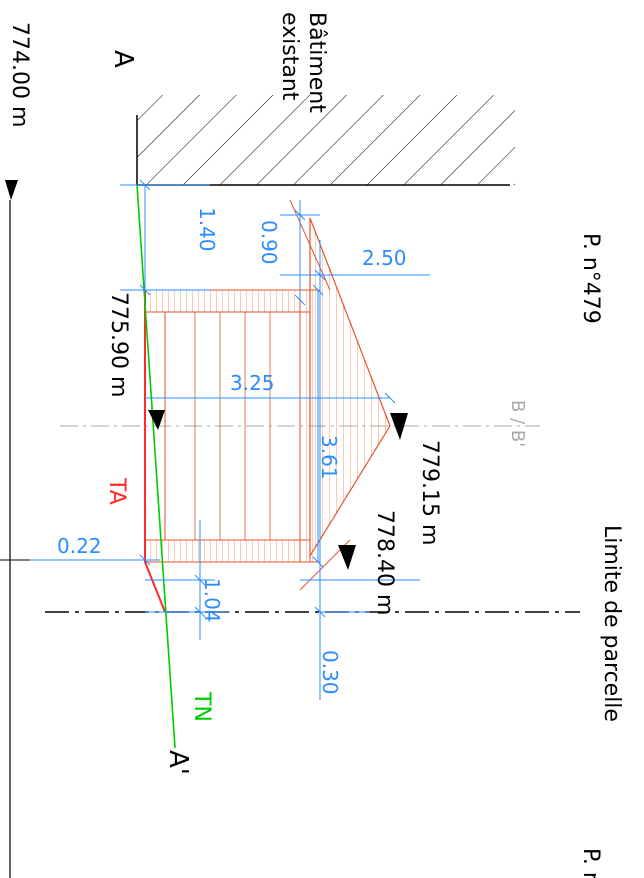 The width and height of the screenshot is (644, 878). What do you see at coordinates (212, 600) in the screenshot?
I see `dim-1-04: 1.04` at bounding box center [212, 600].